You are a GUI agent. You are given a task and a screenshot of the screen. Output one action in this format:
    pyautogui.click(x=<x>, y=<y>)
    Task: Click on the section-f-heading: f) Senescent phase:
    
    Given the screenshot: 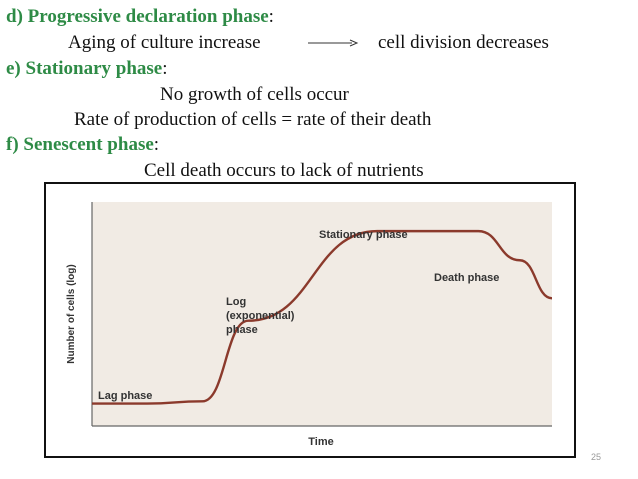 What is the action you would take?
    pyautogui.click(x=82, y=145)
    